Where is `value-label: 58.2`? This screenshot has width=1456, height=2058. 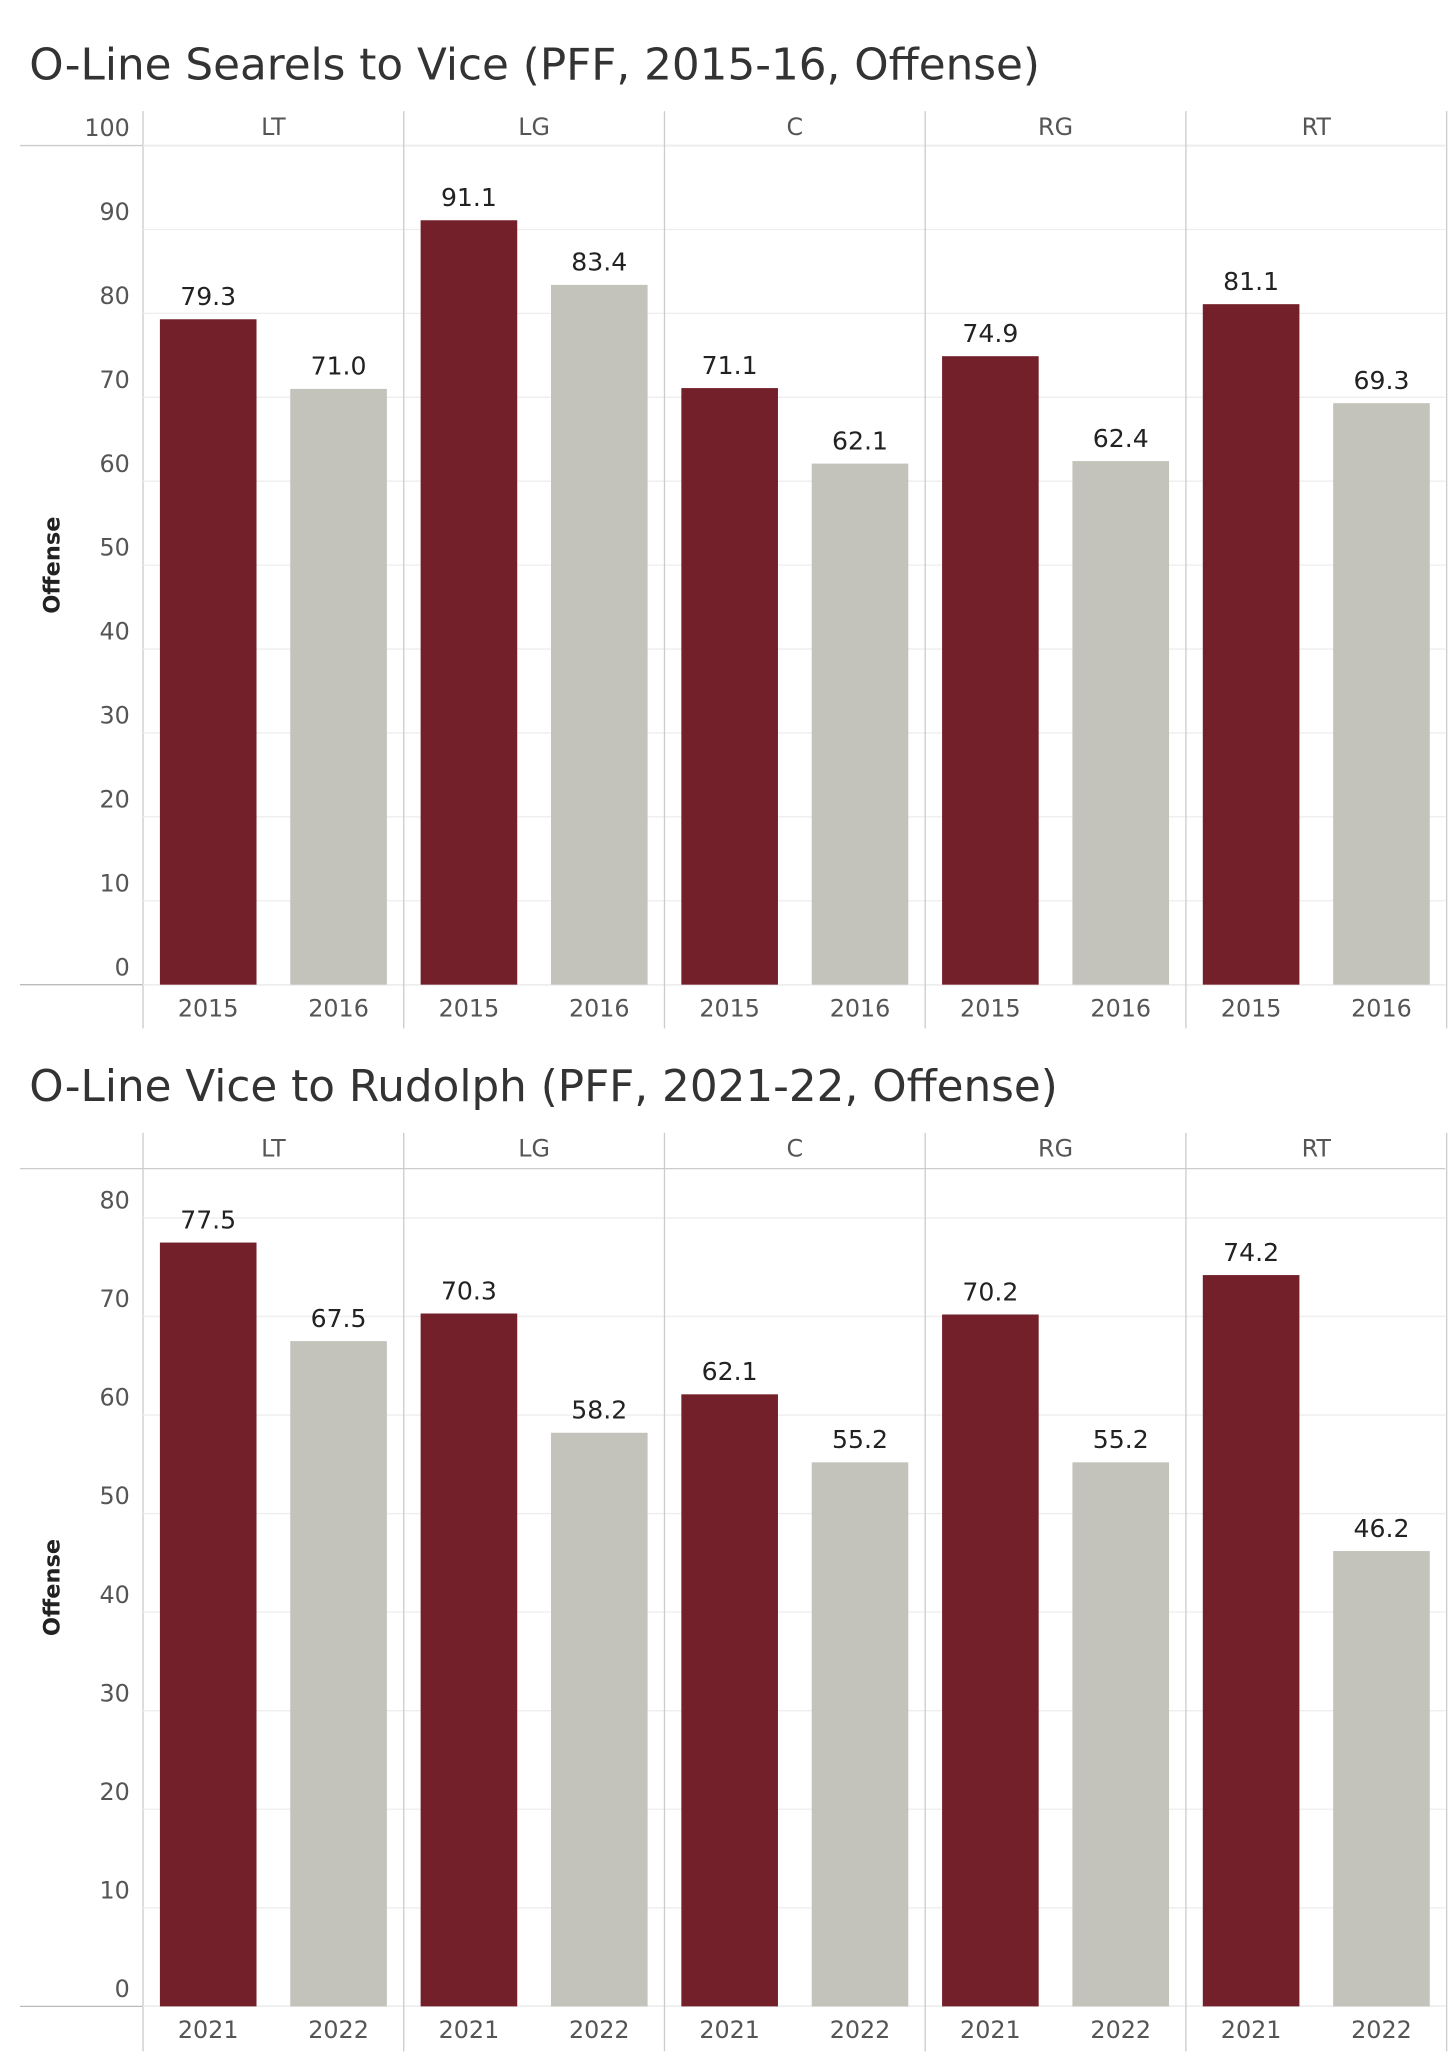
value-label: 58.2 is located at coordinates (599, 1410).